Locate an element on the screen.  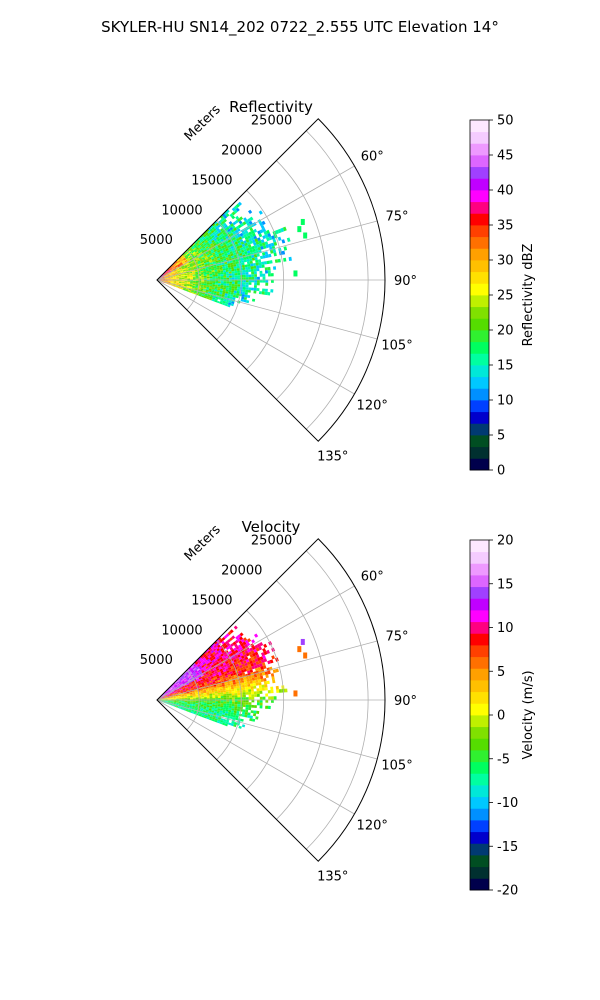
velocity-grid is located at coordinates (270, 700).